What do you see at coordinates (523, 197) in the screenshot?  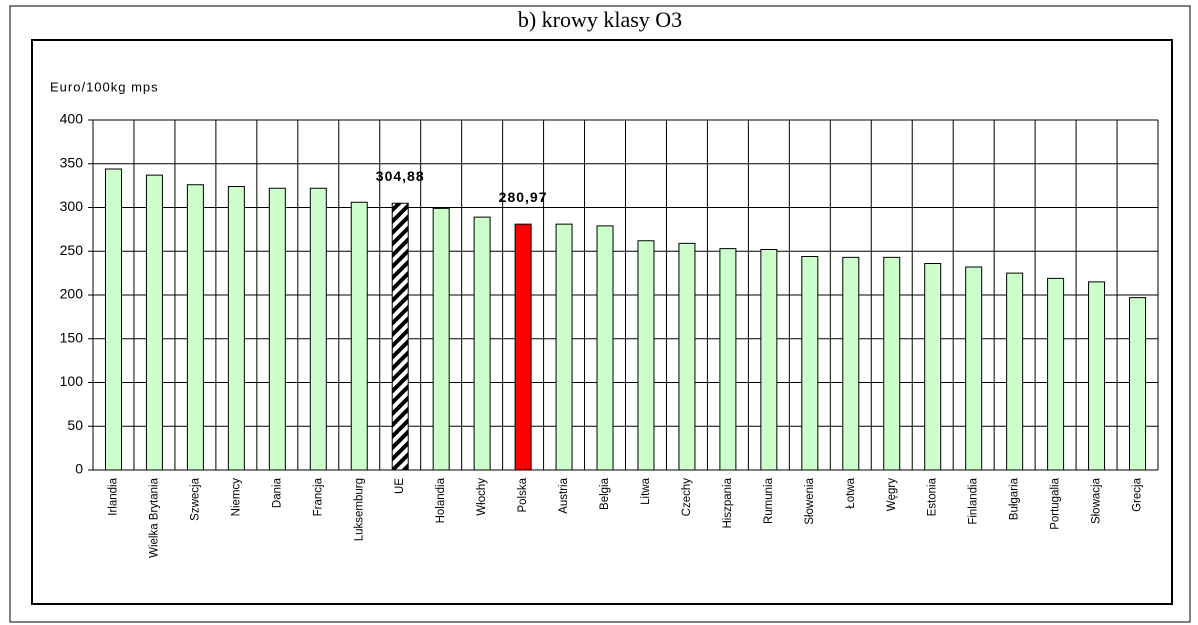 I see `data-label: 280,97` at bounding box center [523, 197].